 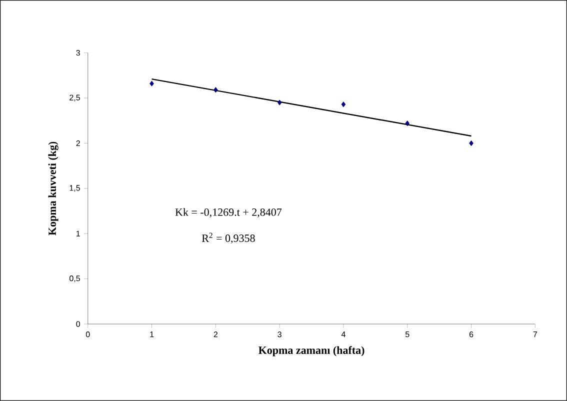 I want to click on x-tick-label: 3, so click(x=280, y=335).